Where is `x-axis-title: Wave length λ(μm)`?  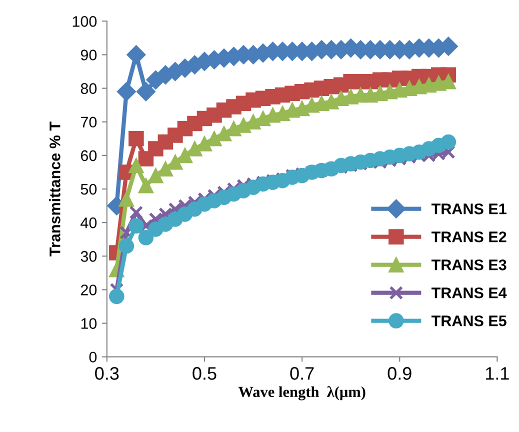 x-axis-title: Wave length λ(μm) is located at coordinates (302, 393).